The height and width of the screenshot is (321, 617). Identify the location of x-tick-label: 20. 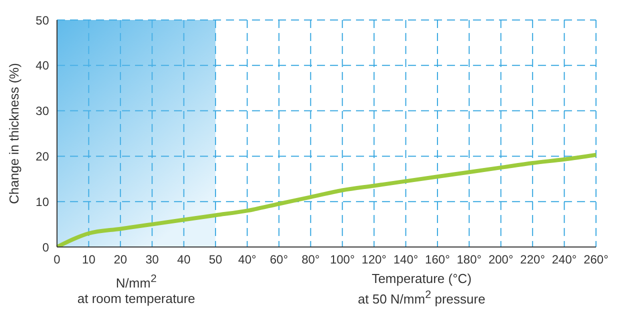
(121, 259).